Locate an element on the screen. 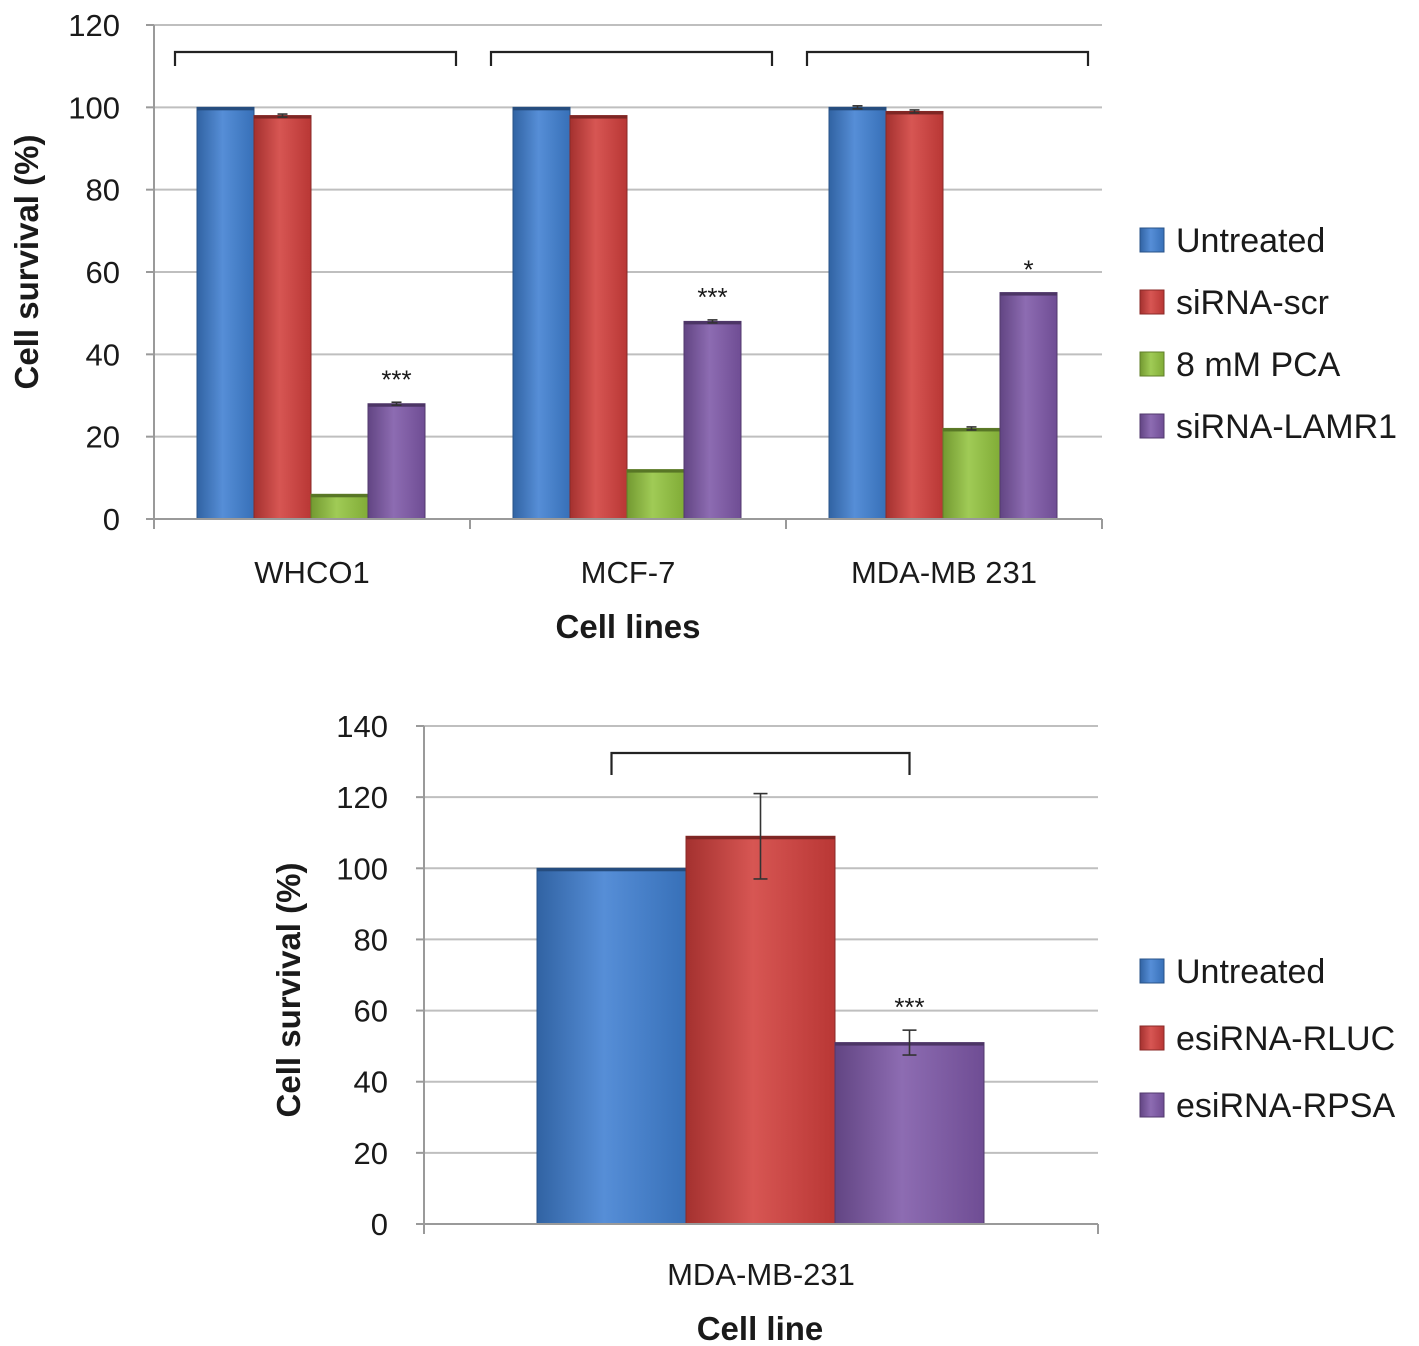 Image resolution: width=1419 pixels, height=1346 pixels. legend-item: esiRNA-RPSA is located at coordinates (1267, 1106).